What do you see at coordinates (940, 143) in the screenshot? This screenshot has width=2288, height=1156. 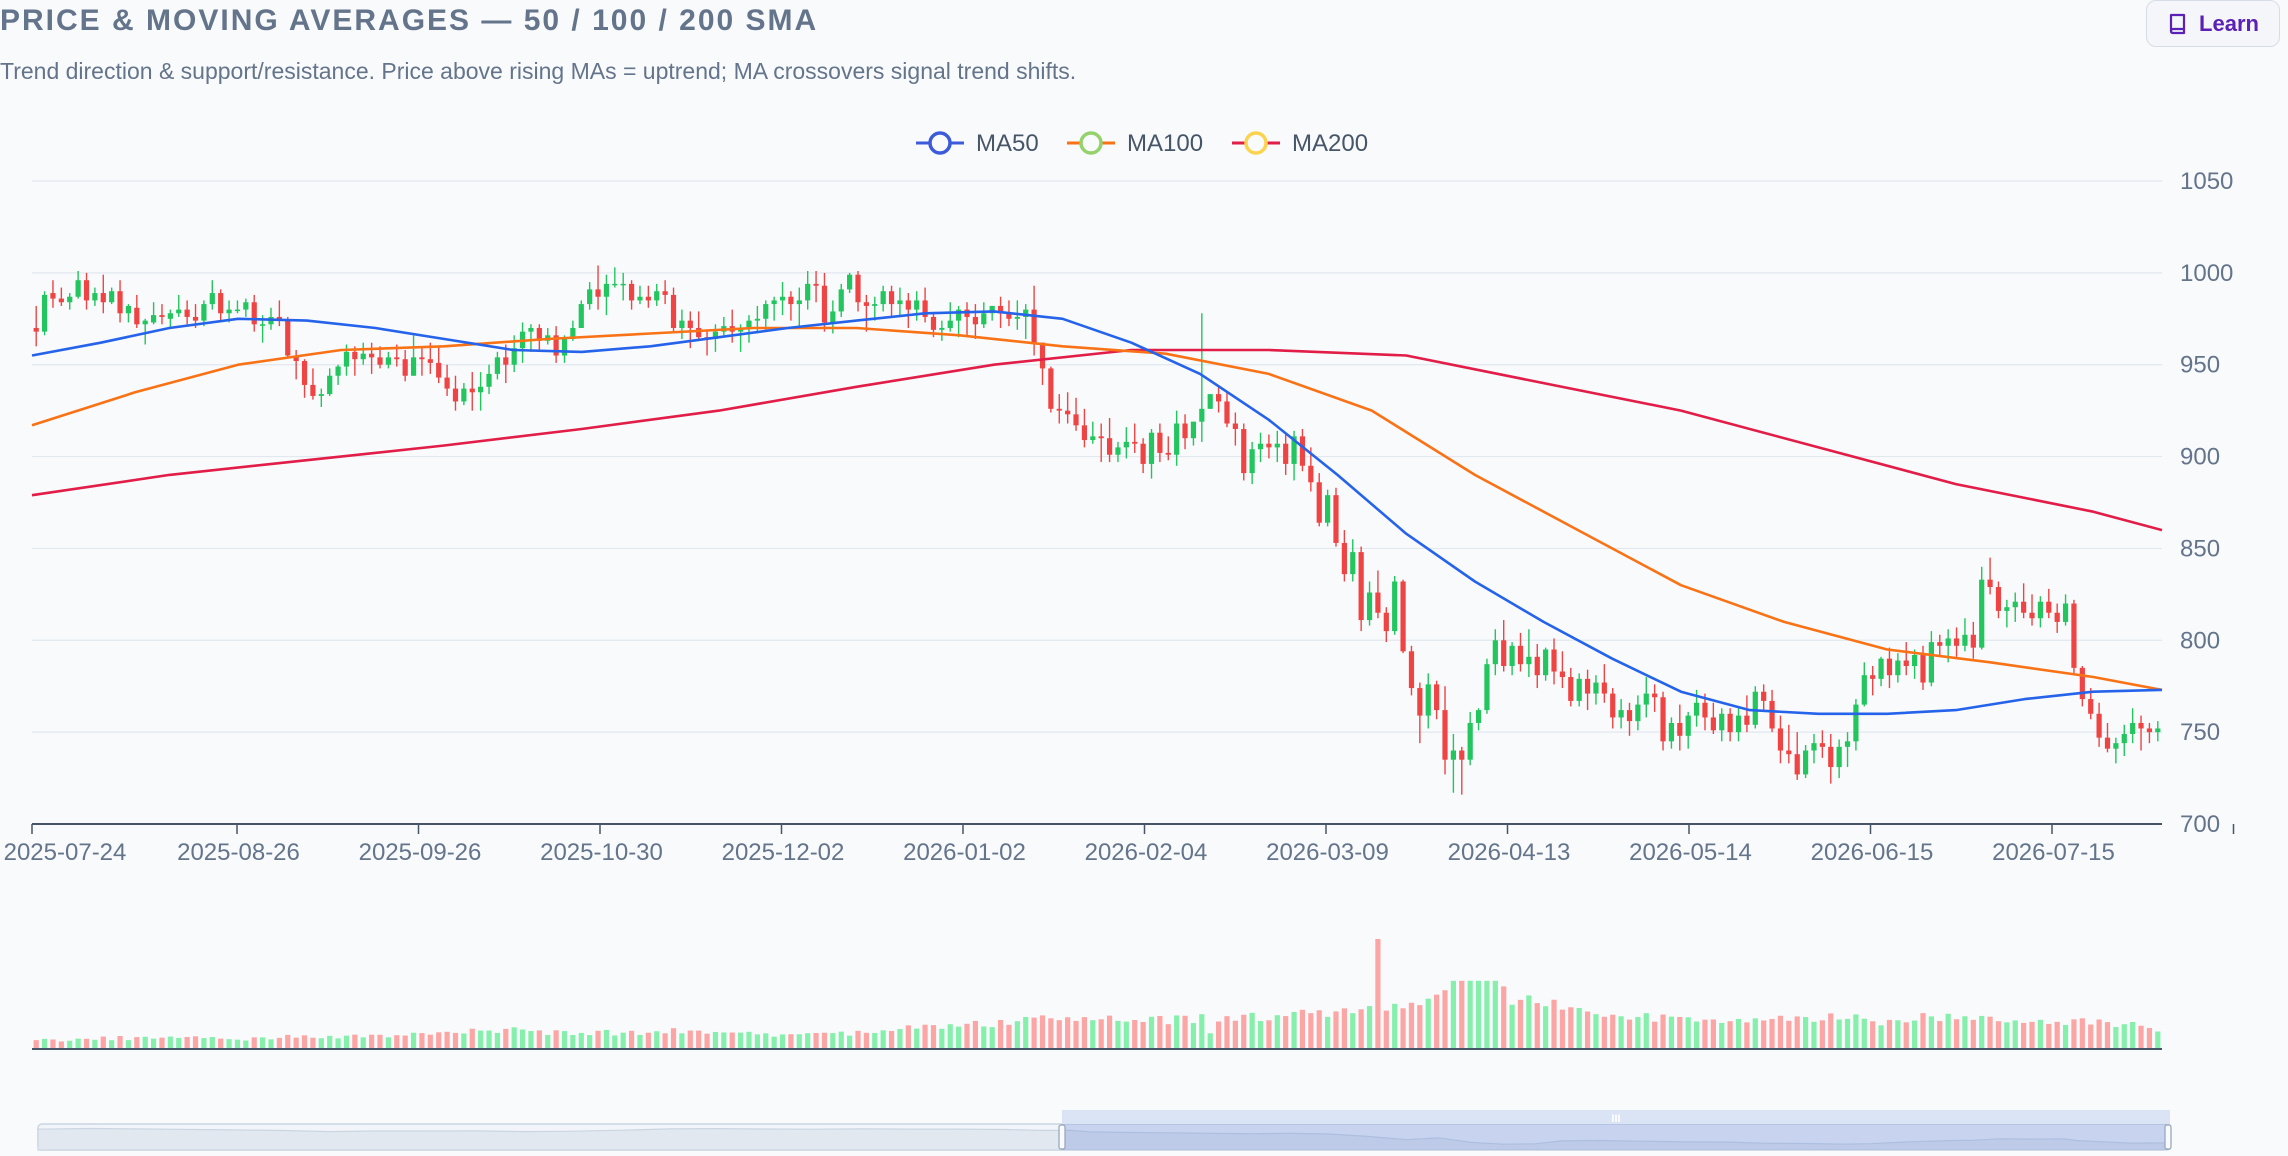 I see `legend-marker` at bounding box center [940, 143].